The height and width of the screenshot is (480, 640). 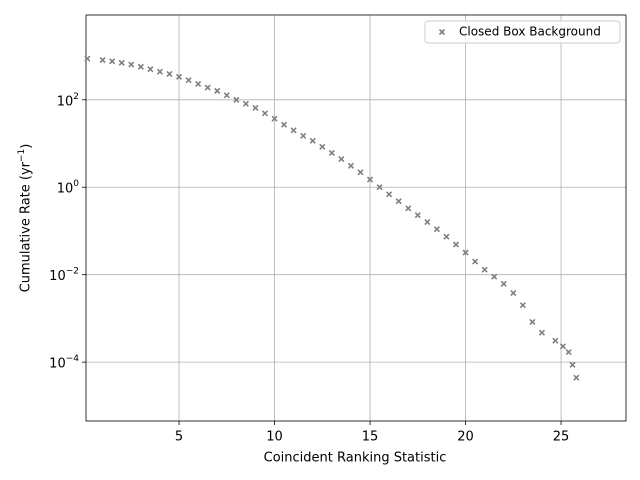 What do you see at coordinates (26, 146) in the screenshot?
I see `y-label-end: )` at bounding box center [26, 146].